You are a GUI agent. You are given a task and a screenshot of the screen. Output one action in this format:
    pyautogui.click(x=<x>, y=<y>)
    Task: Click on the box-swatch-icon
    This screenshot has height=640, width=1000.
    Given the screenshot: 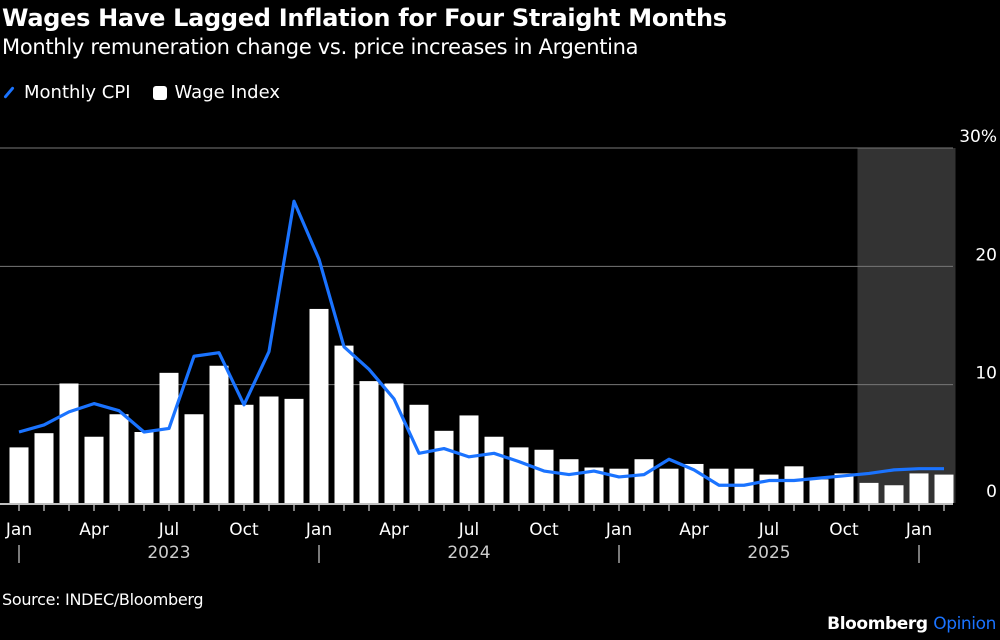 What is the action you would take?
    pyautogui.click(x=159, y=92)
    